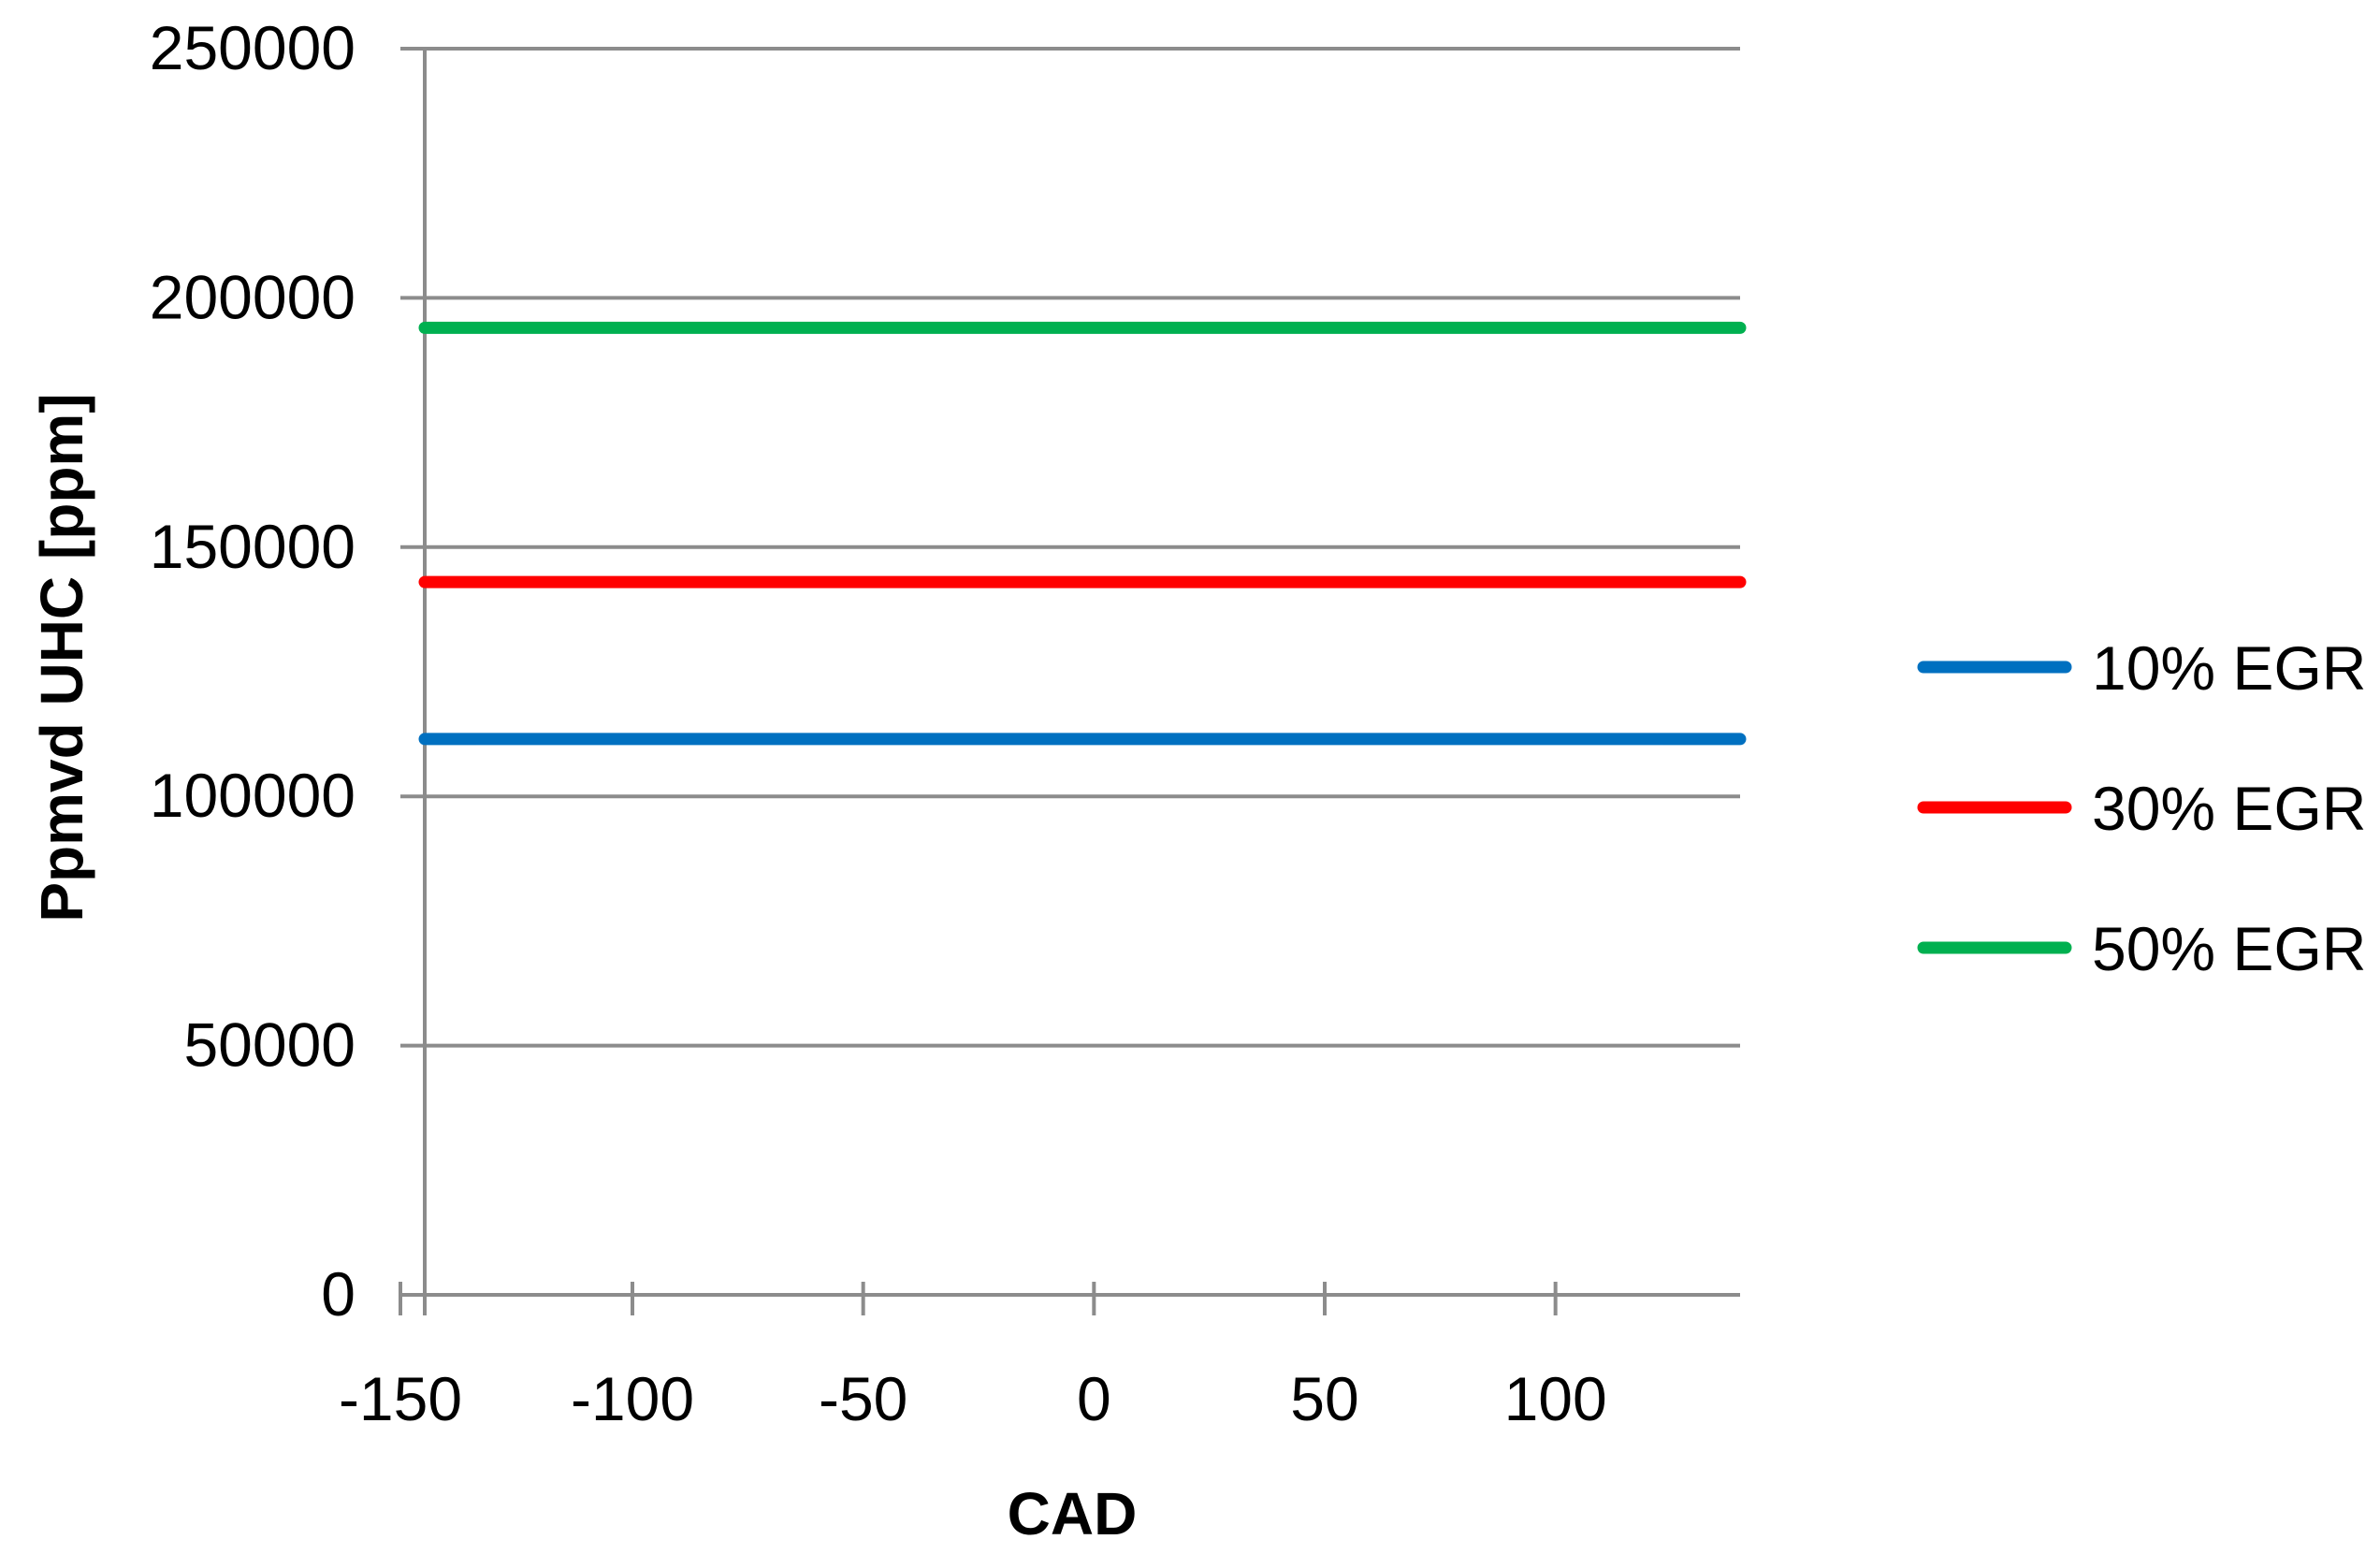 The width and height of the screenshot is (2380, 1554). Describe the element at coordinates (253, 795) in the screenshot. I see `y-tick-label-2: 100000` at that location.